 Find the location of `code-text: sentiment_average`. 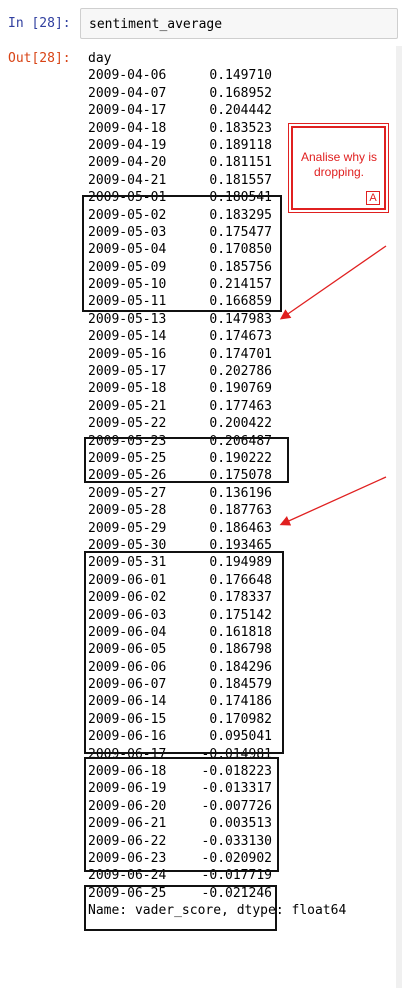

code-text: sentiment_average is located at coordinates (156, 24).